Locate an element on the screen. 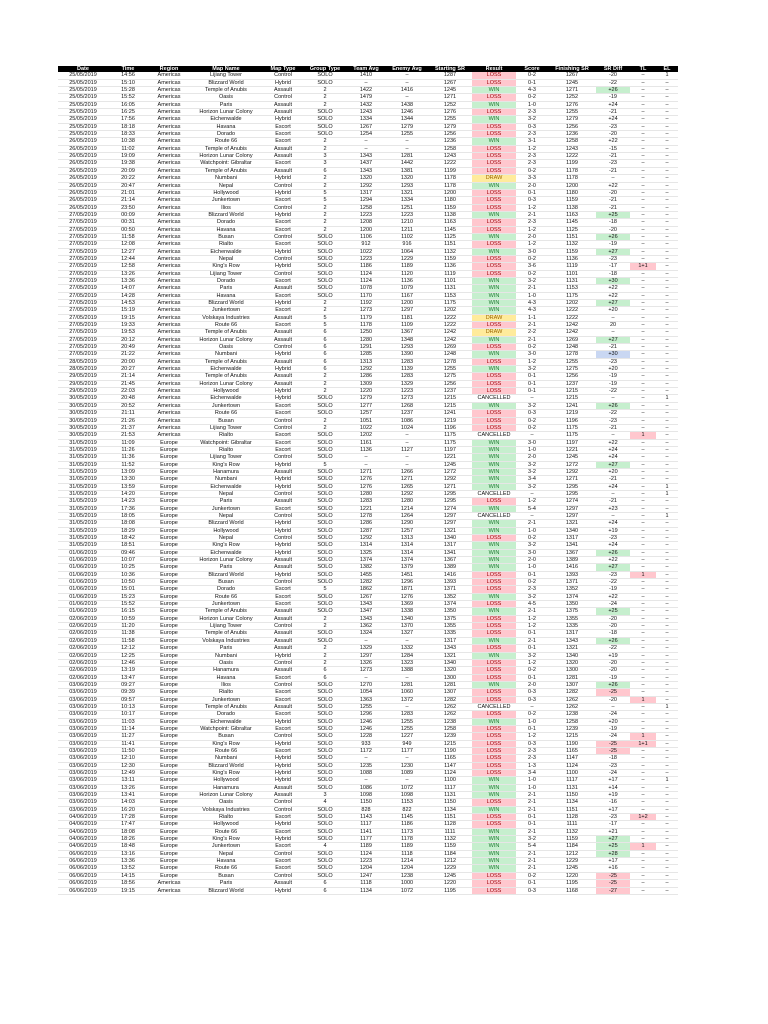 The image size is (768, 1024). starting-sr-cell: 1239 is located at coordinates (450, 736).